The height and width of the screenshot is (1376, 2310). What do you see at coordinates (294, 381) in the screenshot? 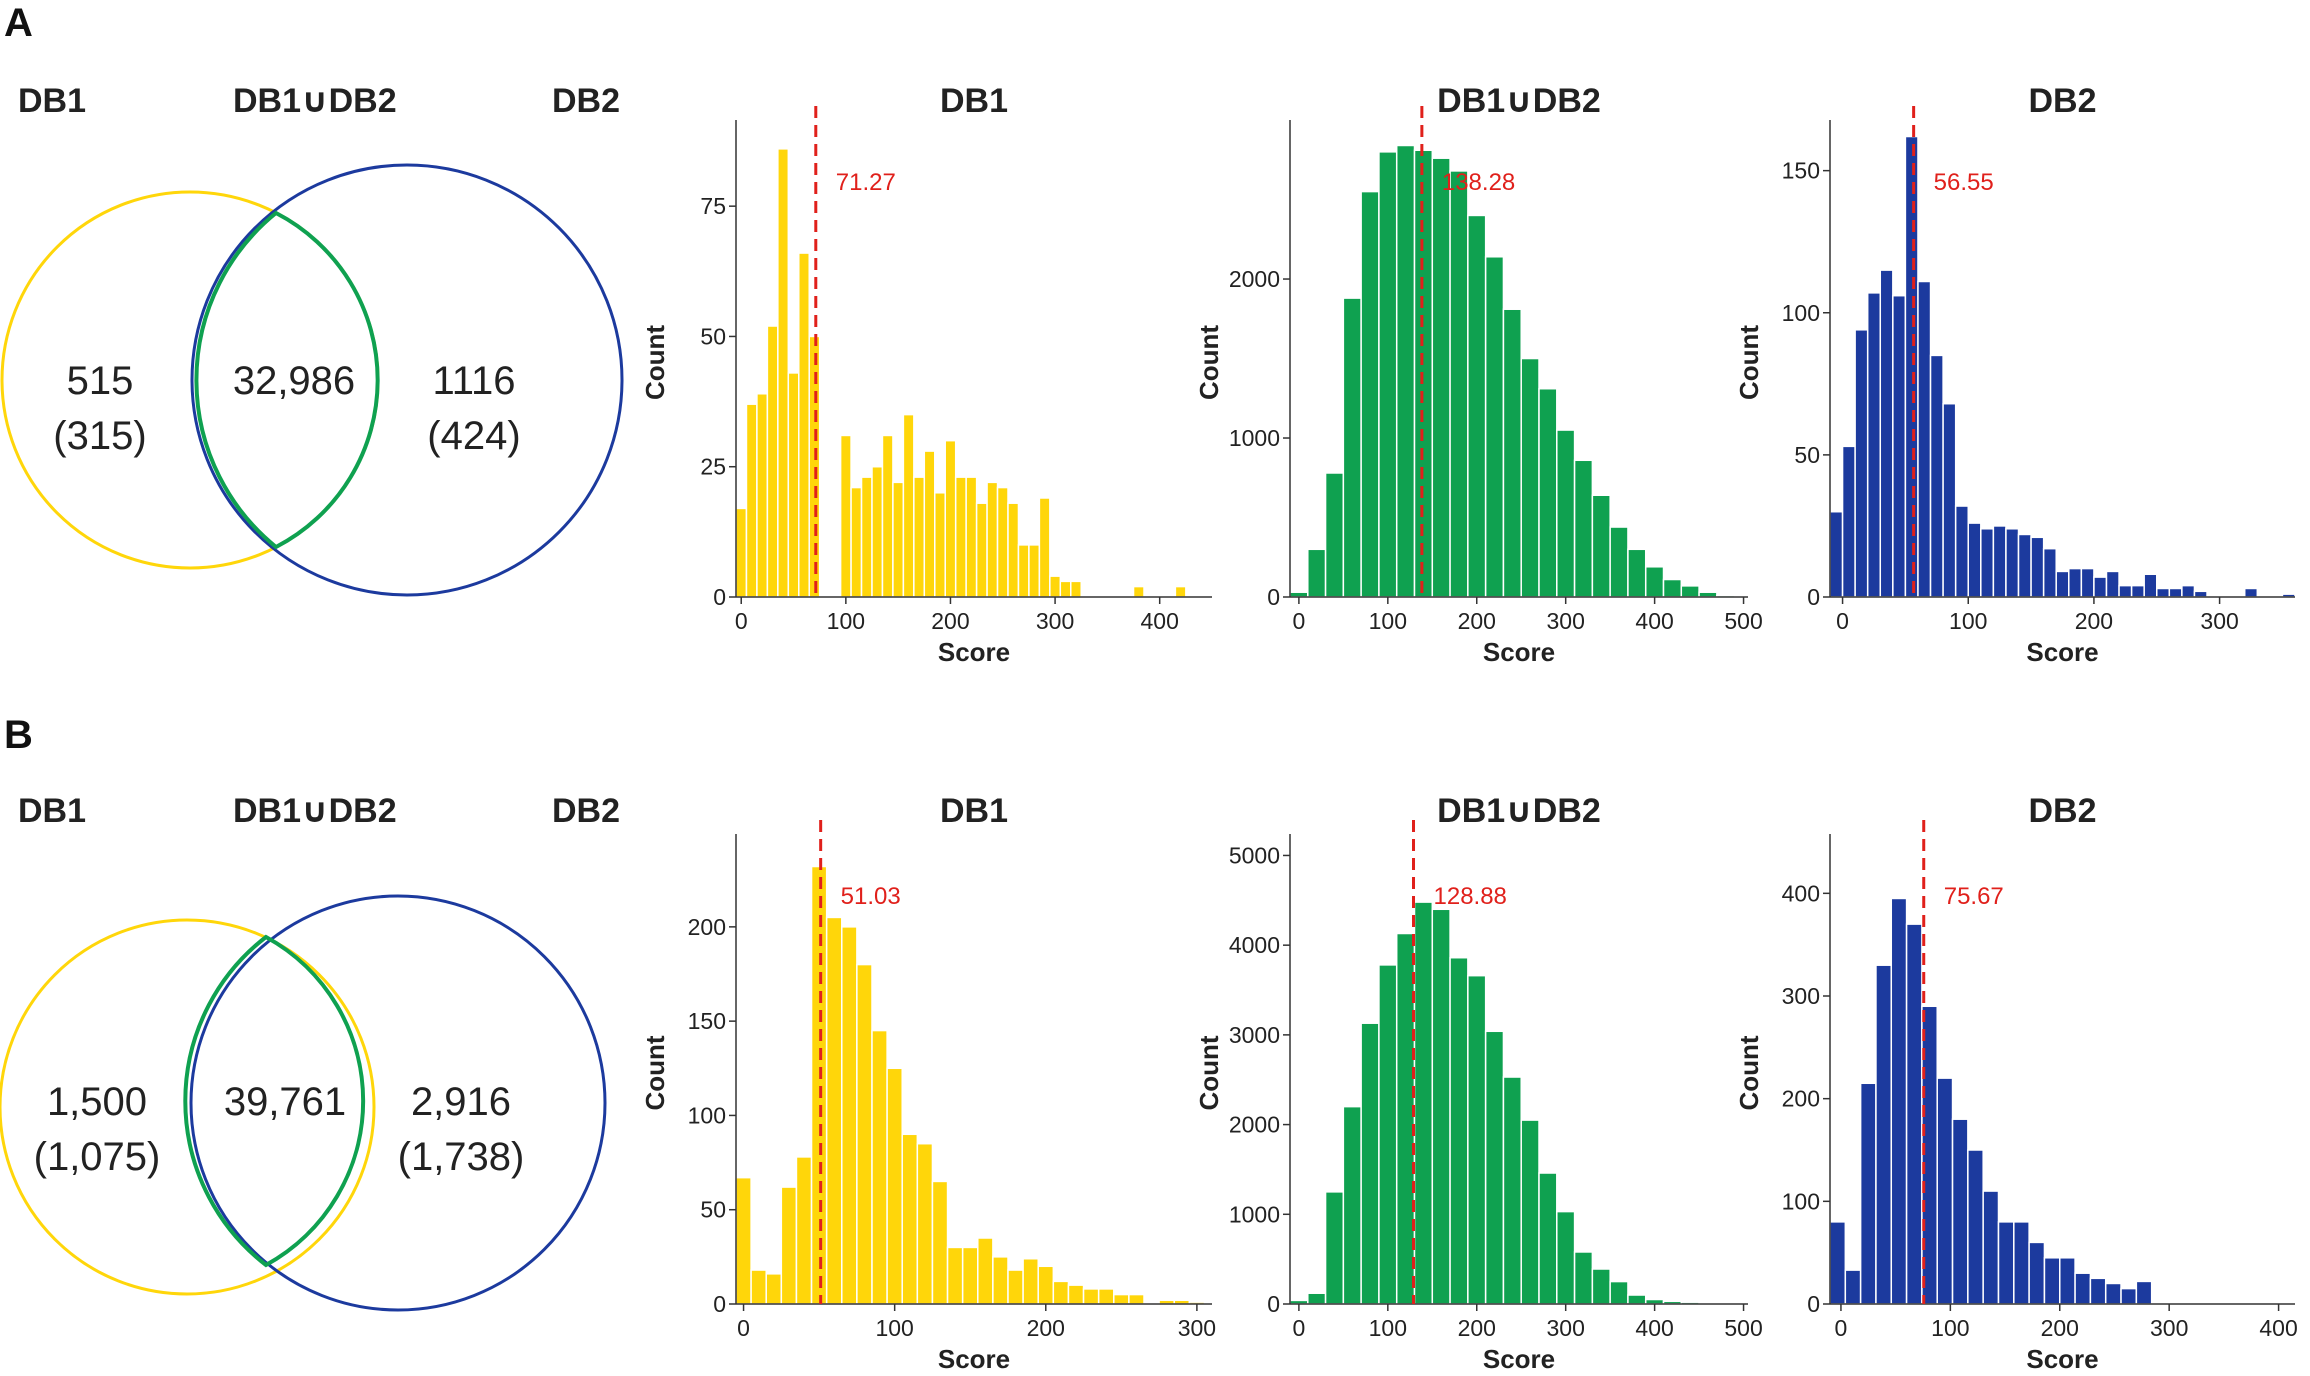
I see `venn-a-overlap-count: 32,986` at bounding box center [294, 381].